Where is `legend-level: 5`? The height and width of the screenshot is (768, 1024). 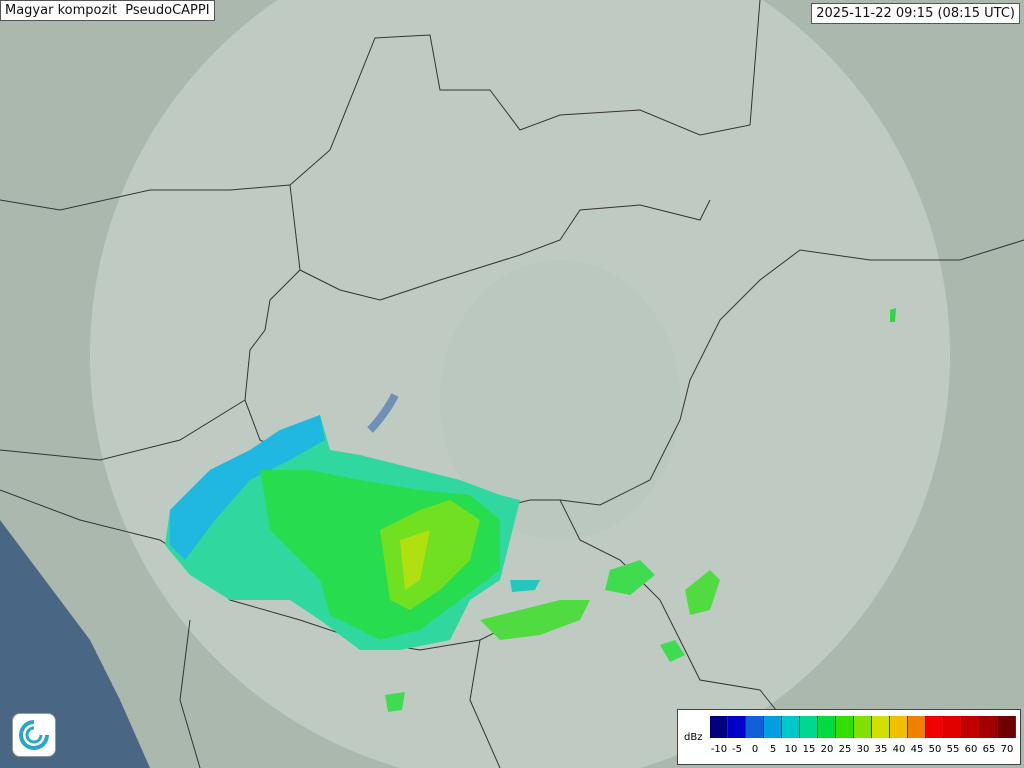 legend-level: 5 is located at coordinates (773, 749).